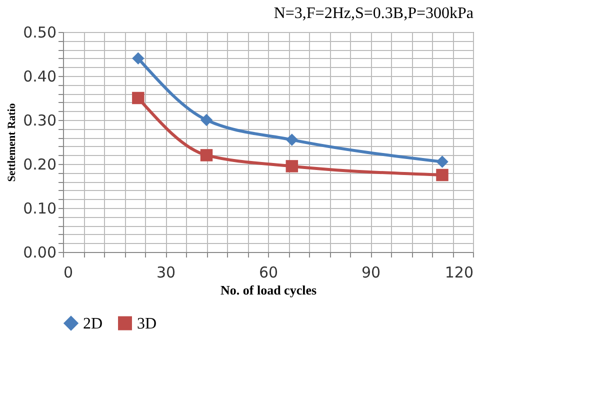 The width and height of the screenshot is (590, 411). What do you see at coordinates (93, 323) in the screenshot?
I see `legend-label: 2D` at bounding box center [93, 323].